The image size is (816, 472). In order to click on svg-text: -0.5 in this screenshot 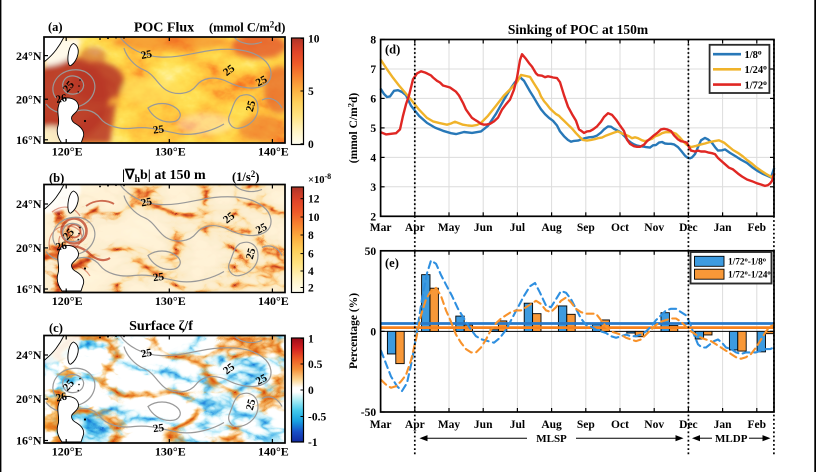, I will do `click(317, 418)`.